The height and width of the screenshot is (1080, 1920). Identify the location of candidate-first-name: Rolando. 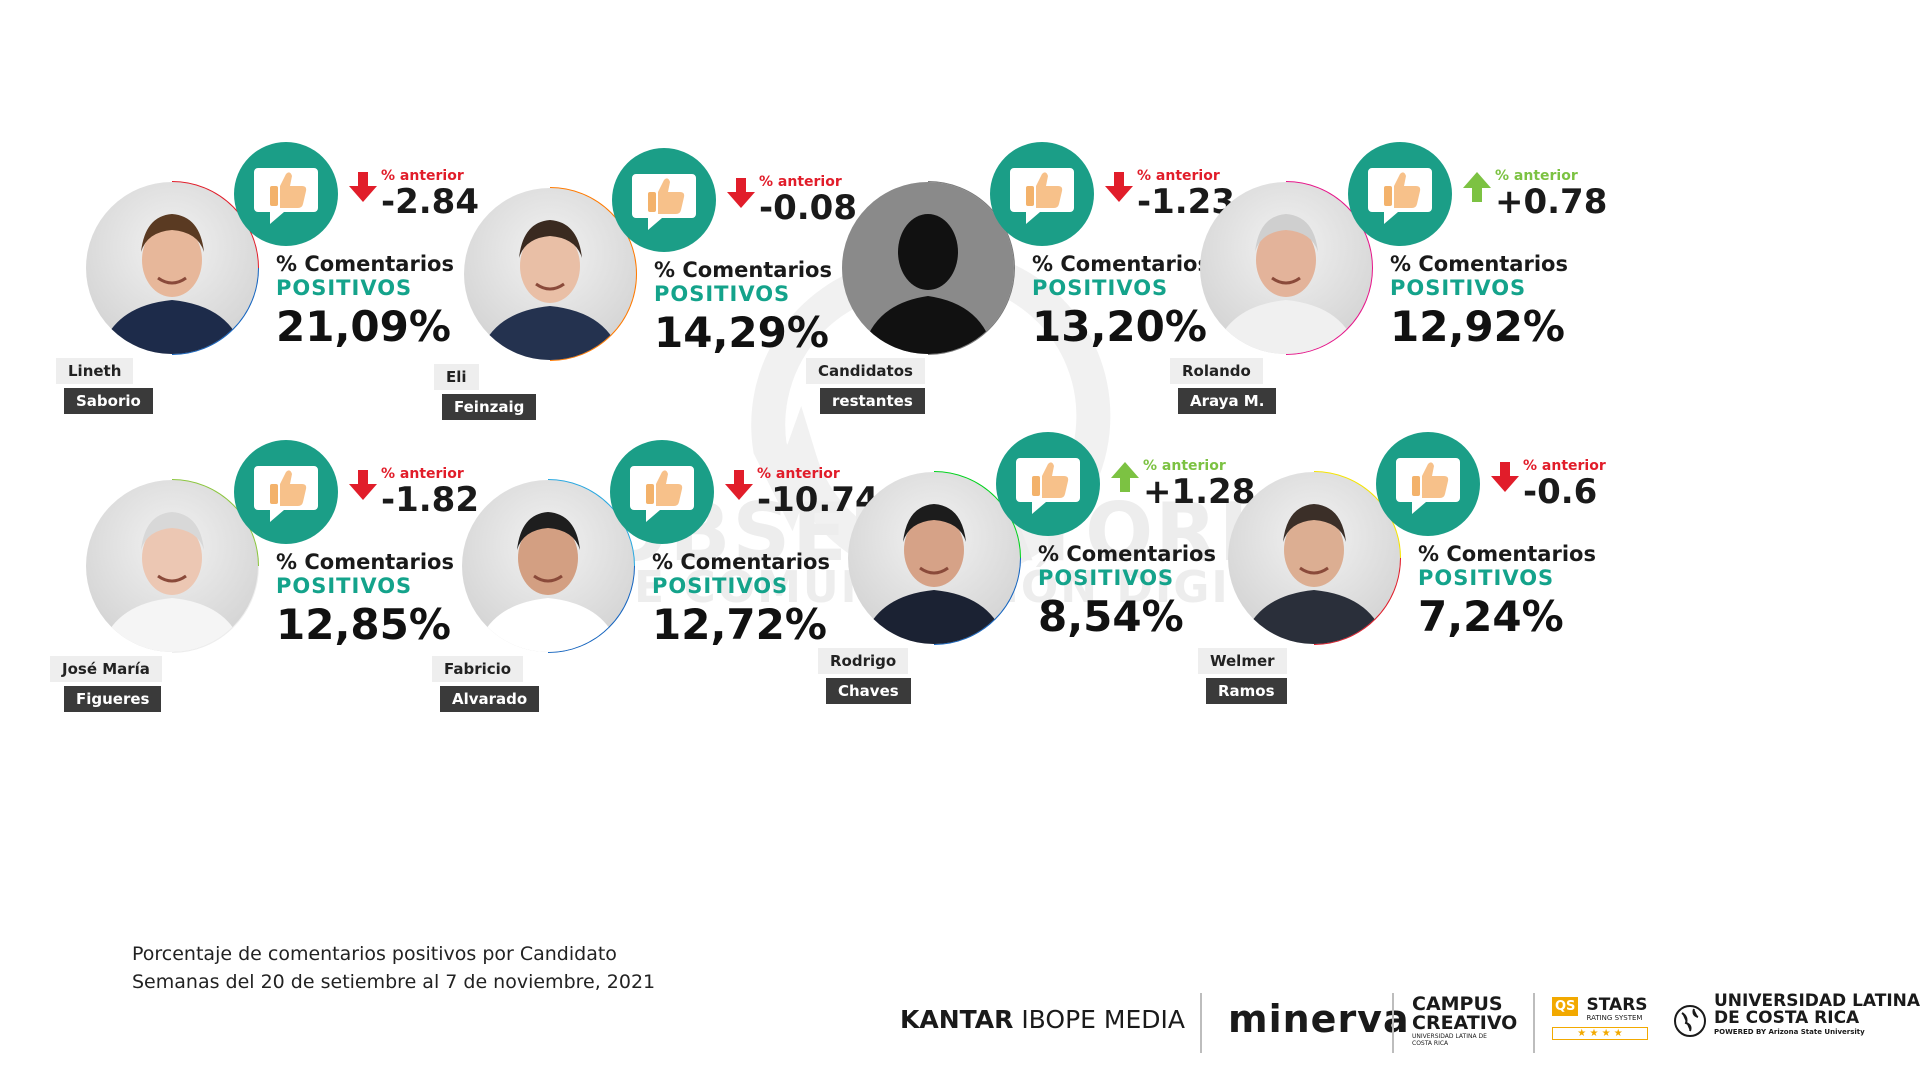
(1216, 371).